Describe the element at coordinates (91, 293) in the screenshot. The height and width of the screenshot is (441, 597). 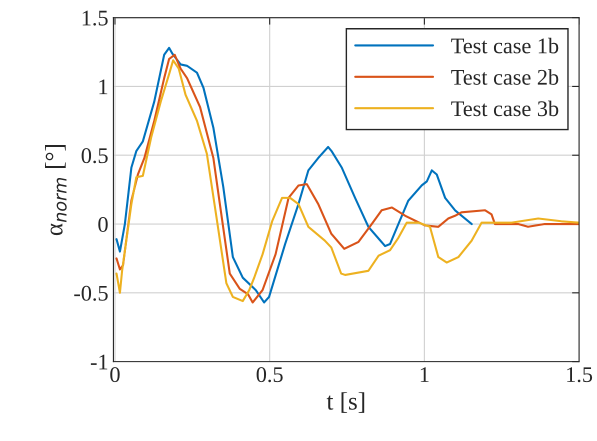
I see `y-tick-label: -0.5` at that location.